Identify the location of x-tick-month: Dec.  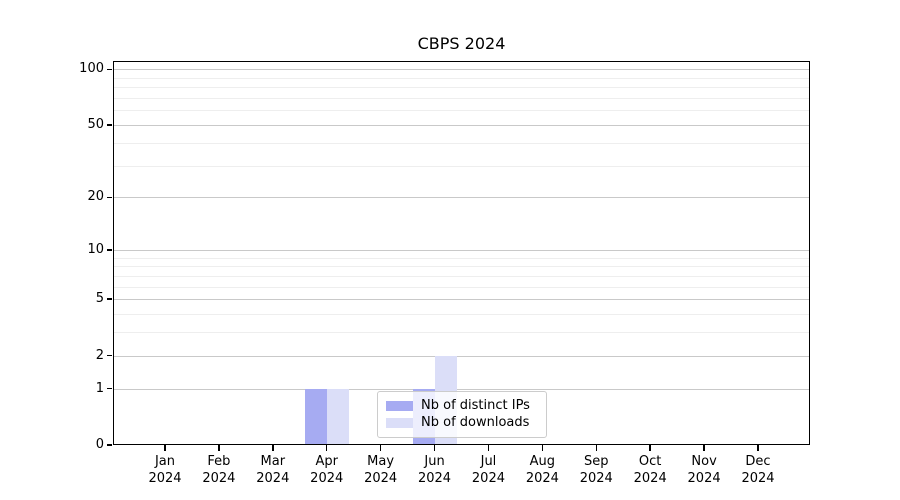
(758, 461).